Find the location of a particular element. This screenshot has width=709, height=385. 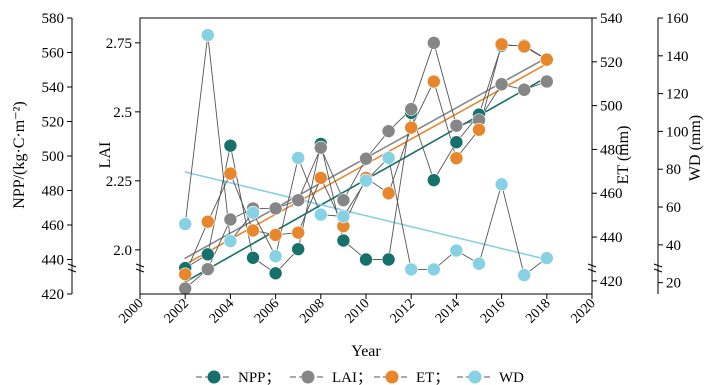

et-tick-label: 520 is located at coordinates (611, 63).